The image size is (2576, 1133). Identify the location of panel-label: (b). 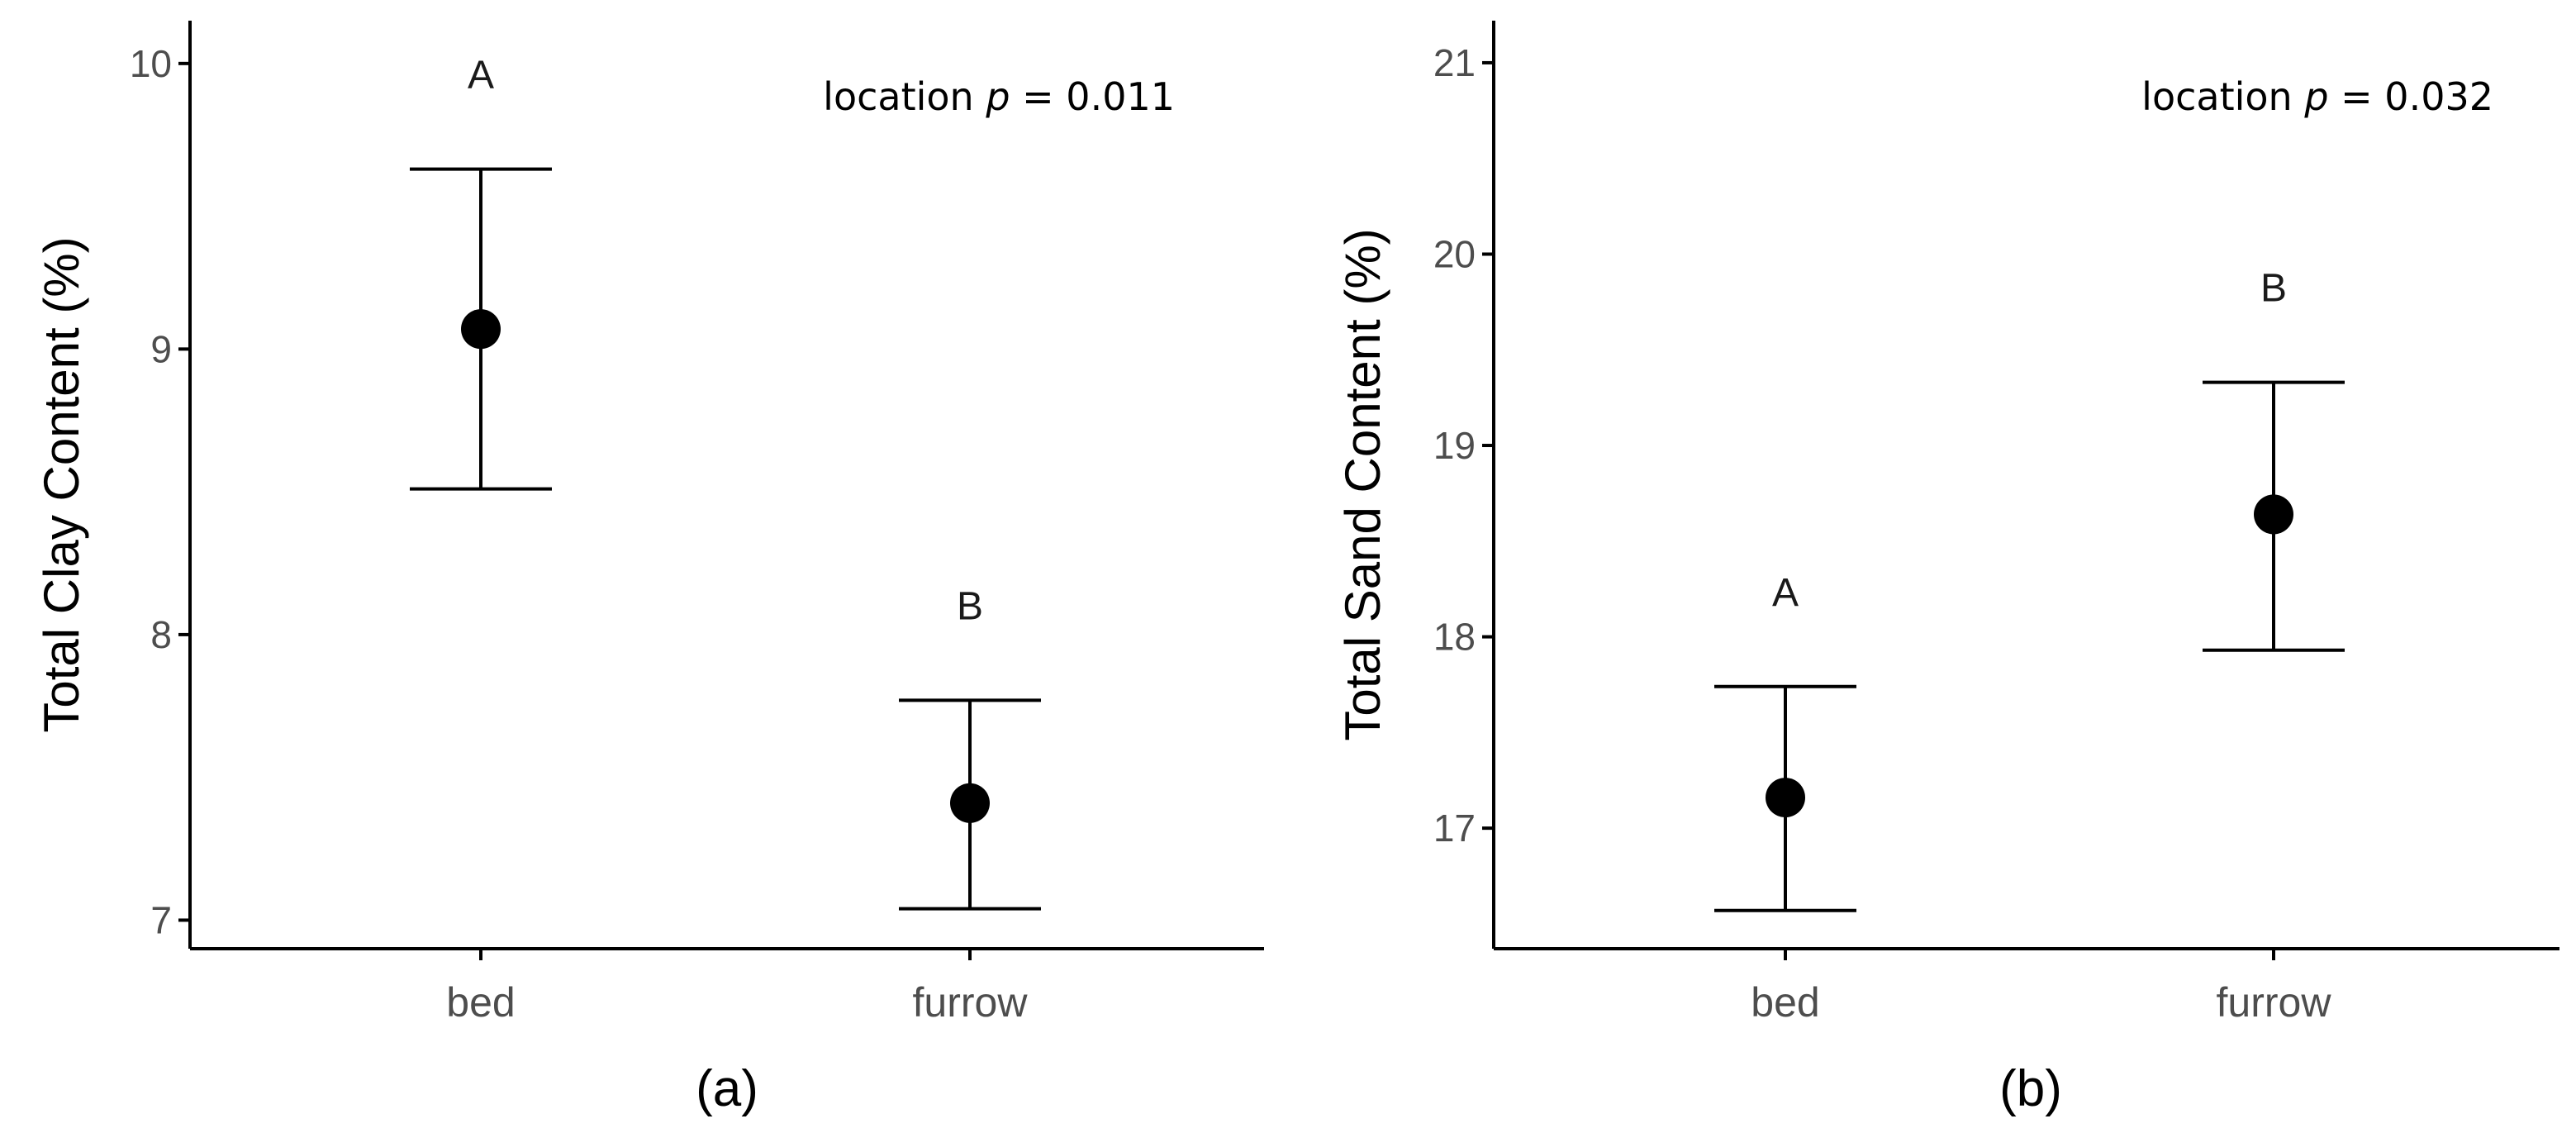
(2030, 1088).